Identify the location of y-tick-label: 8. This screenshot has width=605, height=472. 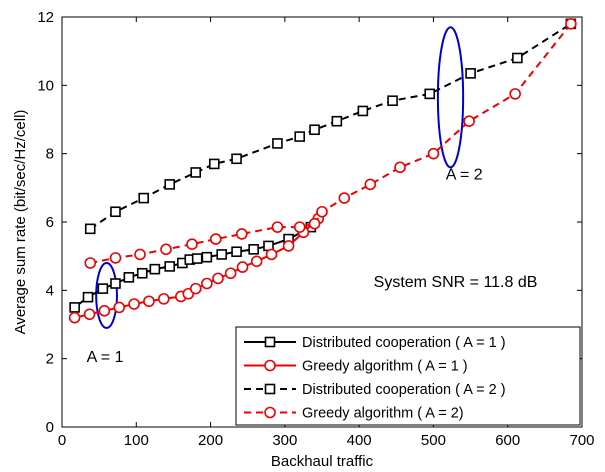
(50, 154).